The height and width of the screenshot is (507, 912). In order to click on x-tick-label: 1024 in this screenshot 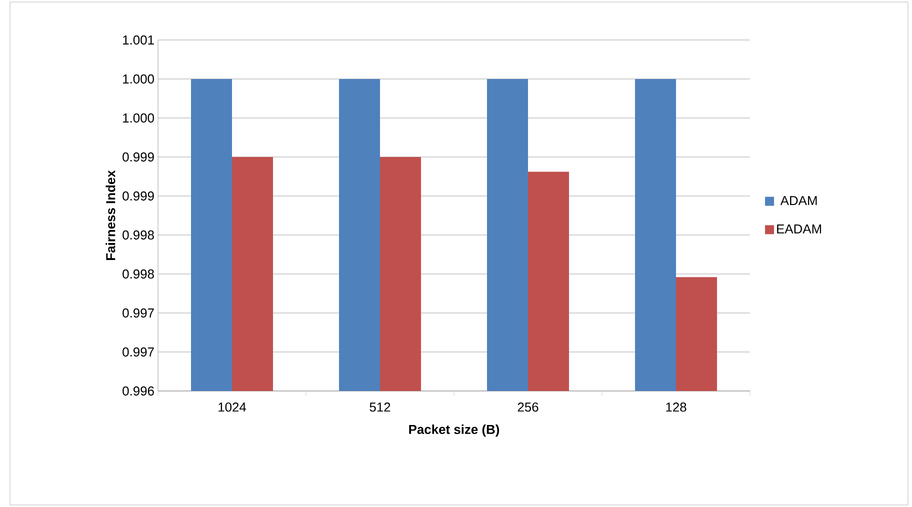, I will do `click(232, 407)`.